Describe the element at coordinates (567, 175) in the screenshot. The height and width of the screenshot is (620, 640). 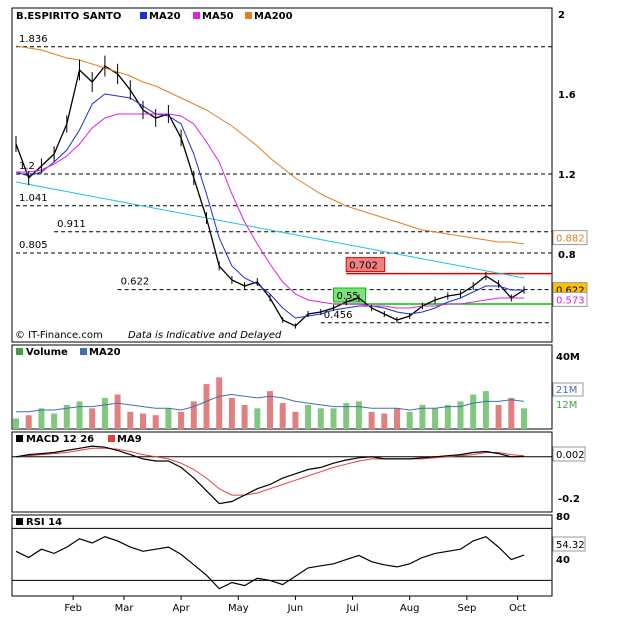
I see `price-y-tick: 1.2` at that location.